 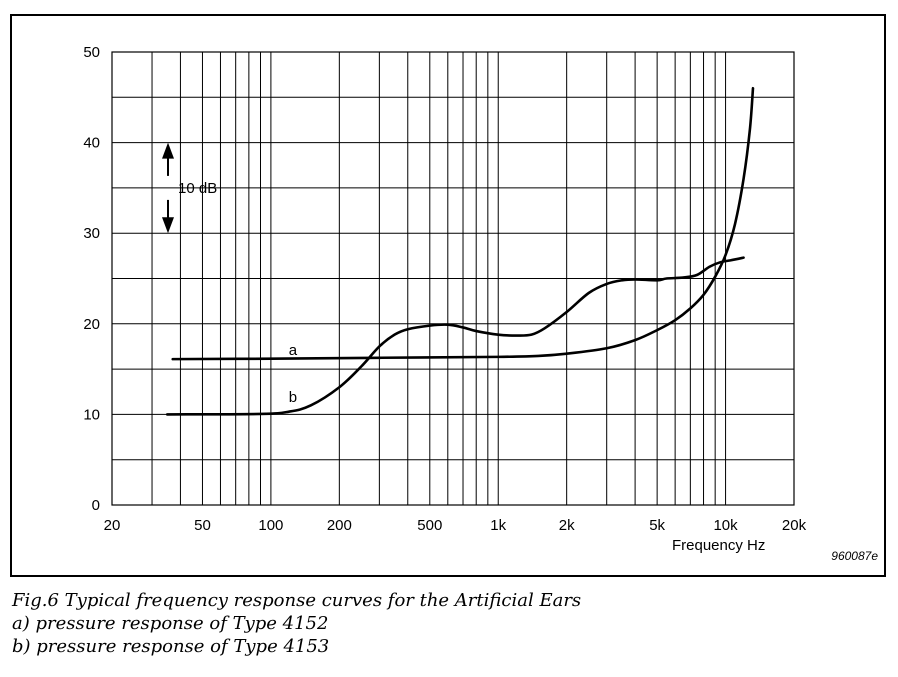 What do you see at coordinates (718, 545) in the screenshot?
I see `x-axis-label: Frequency Hz` at bounding box center [718, 545].